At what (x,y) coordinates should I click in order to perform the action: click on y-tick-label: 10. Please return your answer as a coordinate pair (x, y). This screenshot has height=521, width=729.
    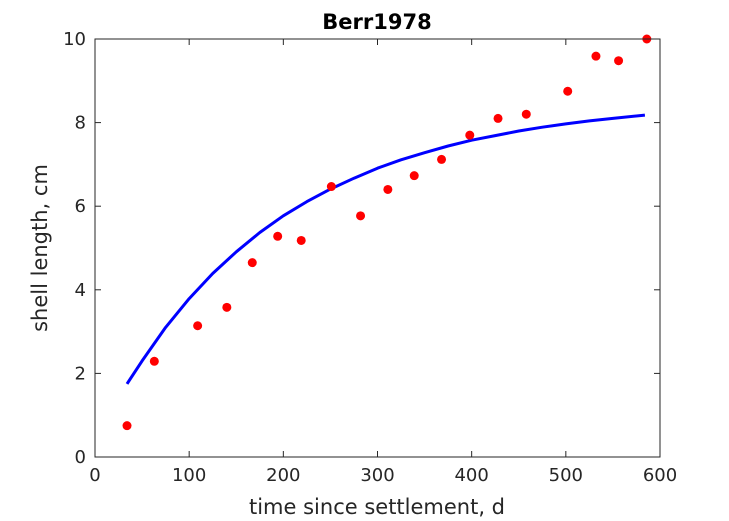
    Looking at the image, I should click on (74, 39).